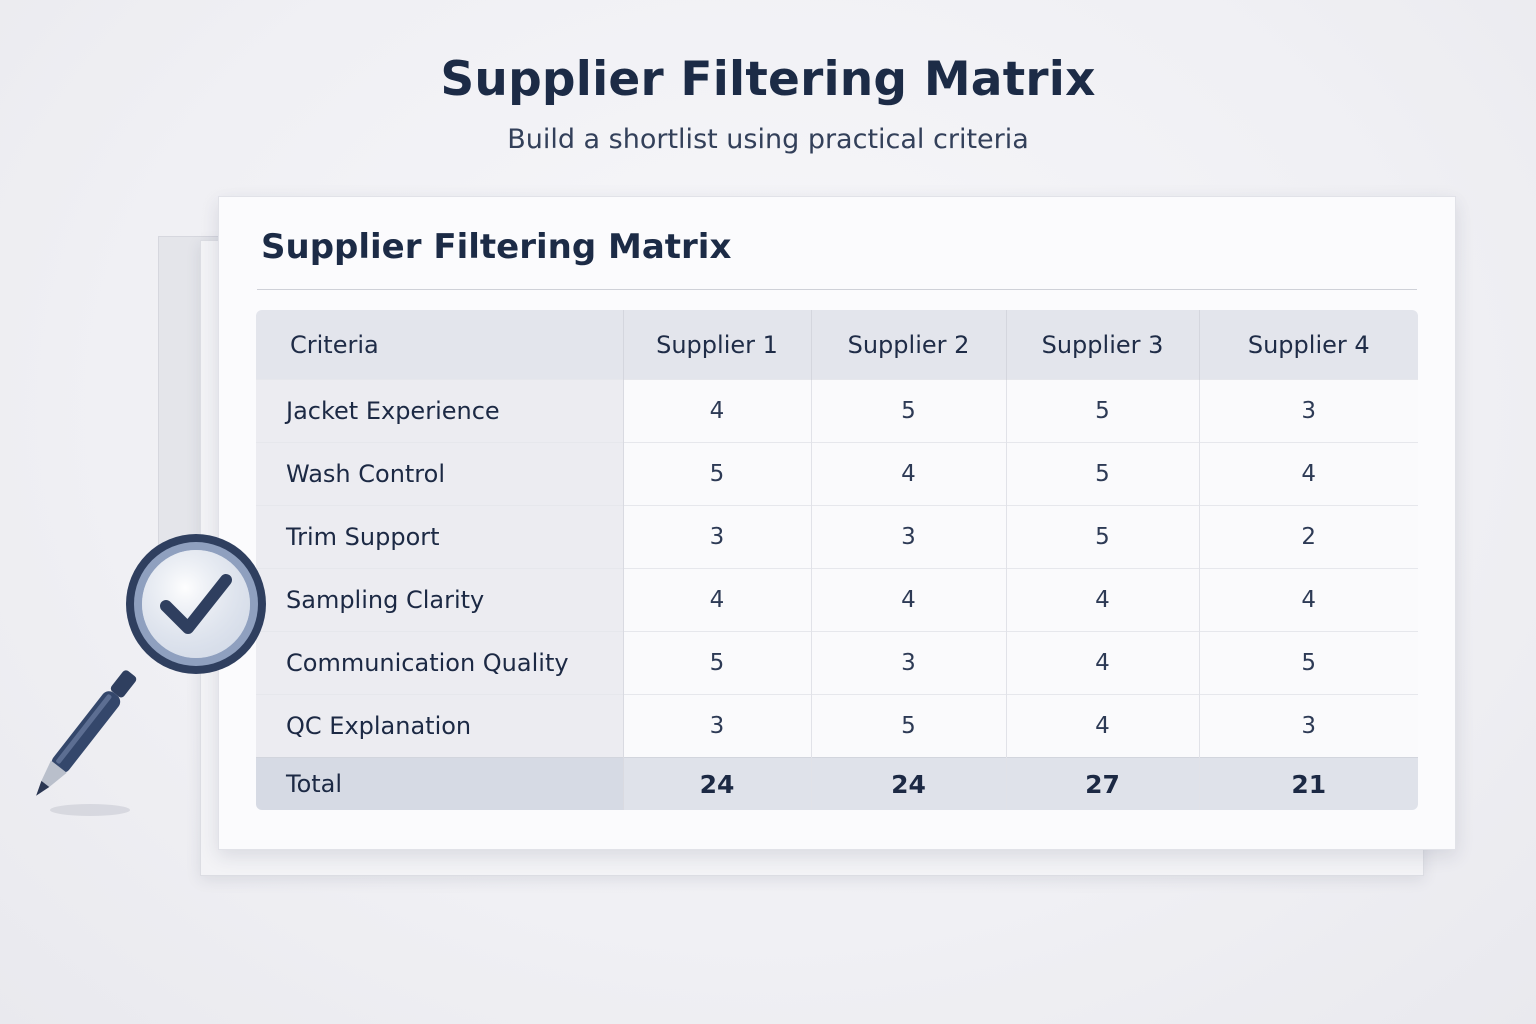 The image size is (1536, 1024). What do you see at coordinates (440, 663) in the screenshot?
I see `criterion-label: Communication Quality` at bounding box center [440, 663].